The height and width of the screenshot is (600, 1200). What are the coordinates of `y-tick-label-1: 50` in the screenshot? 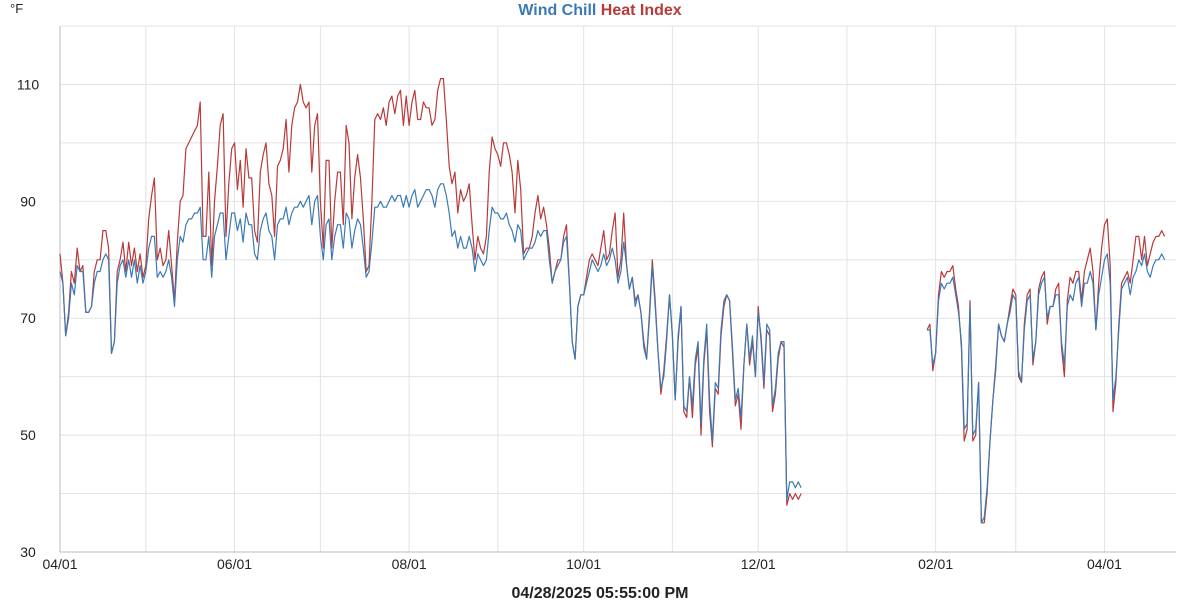 It's located at (28, 435).